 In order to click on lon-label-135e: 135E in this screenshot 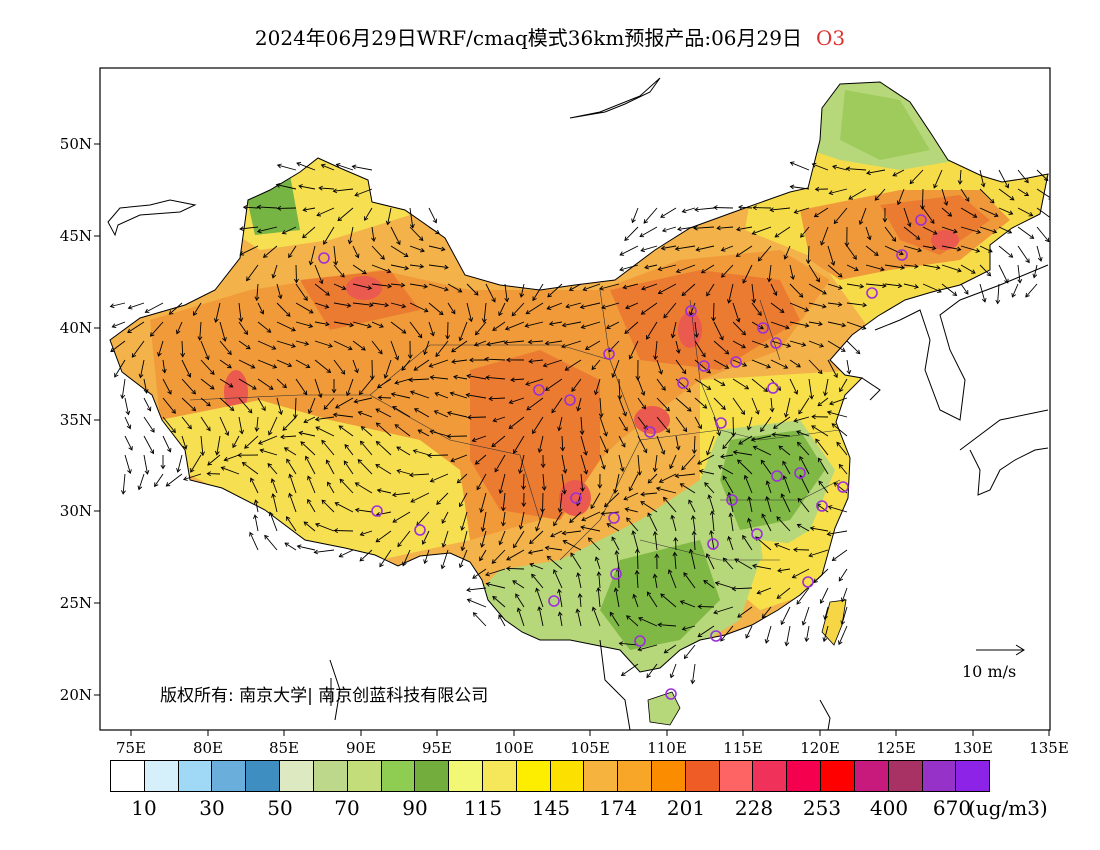, I will do `click(1049, 748)`.